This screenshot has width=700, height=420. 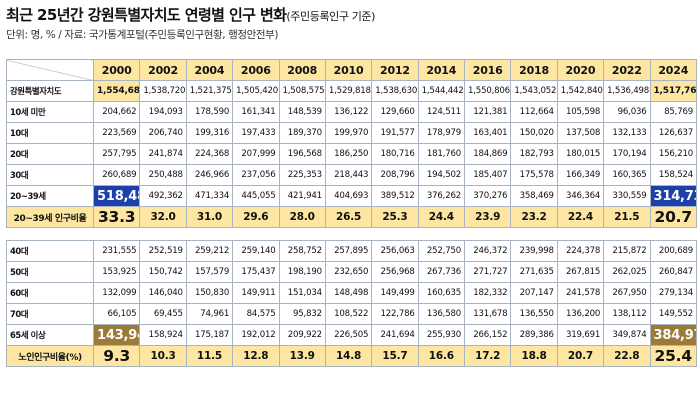 What do you see at coordinates (534, 154) in the screenshot?
I see `table-cell: 182,793` at bounding box center [534, 154].